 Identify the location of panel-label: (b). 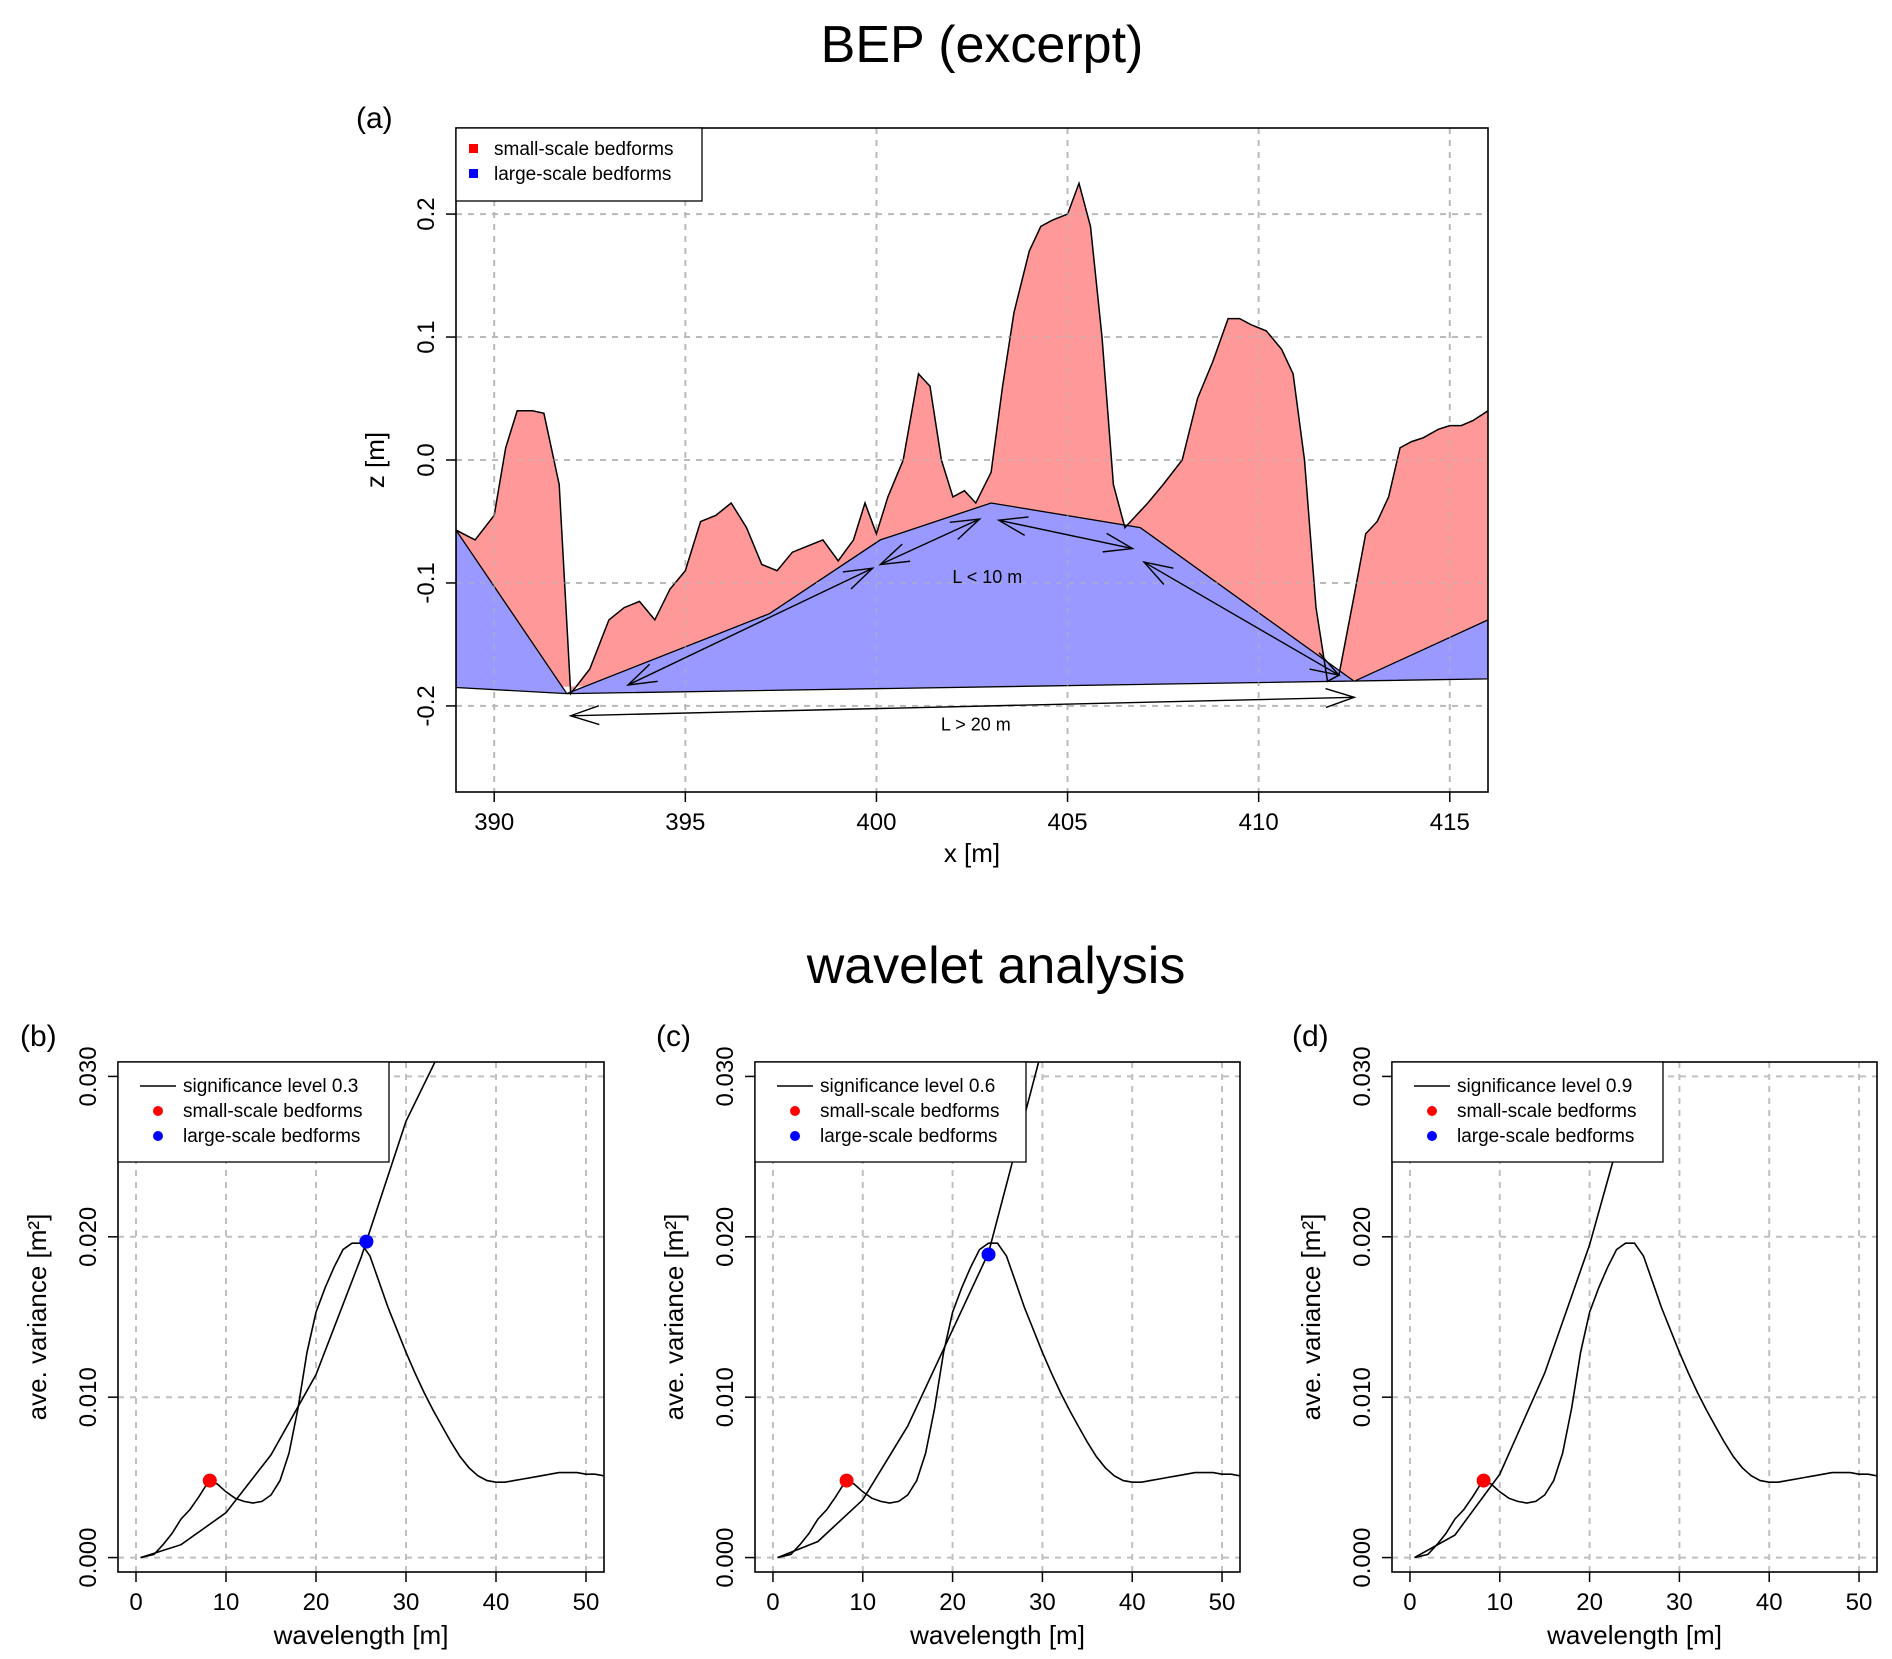
(38, 1036).